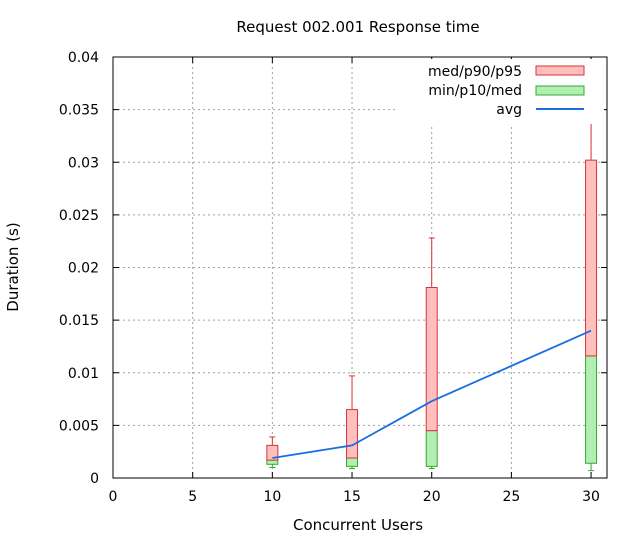 The height and width of the screenshot is (540, 640). I want to click on legend: med/p90/p95 min/p10/med avg, so click(501, 91).